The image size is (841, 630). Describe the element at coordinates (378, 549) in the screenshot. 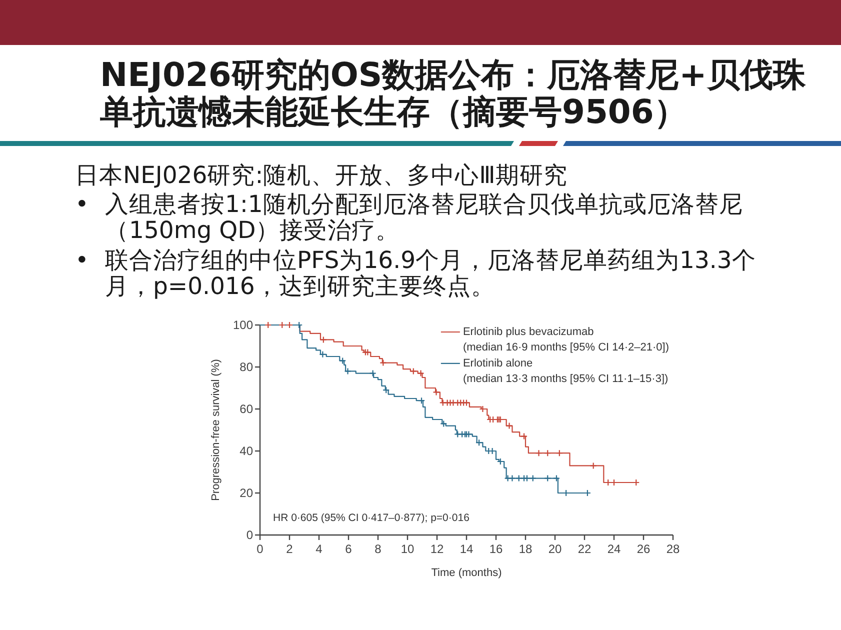

I see `x-tick-label: 8` at that location.